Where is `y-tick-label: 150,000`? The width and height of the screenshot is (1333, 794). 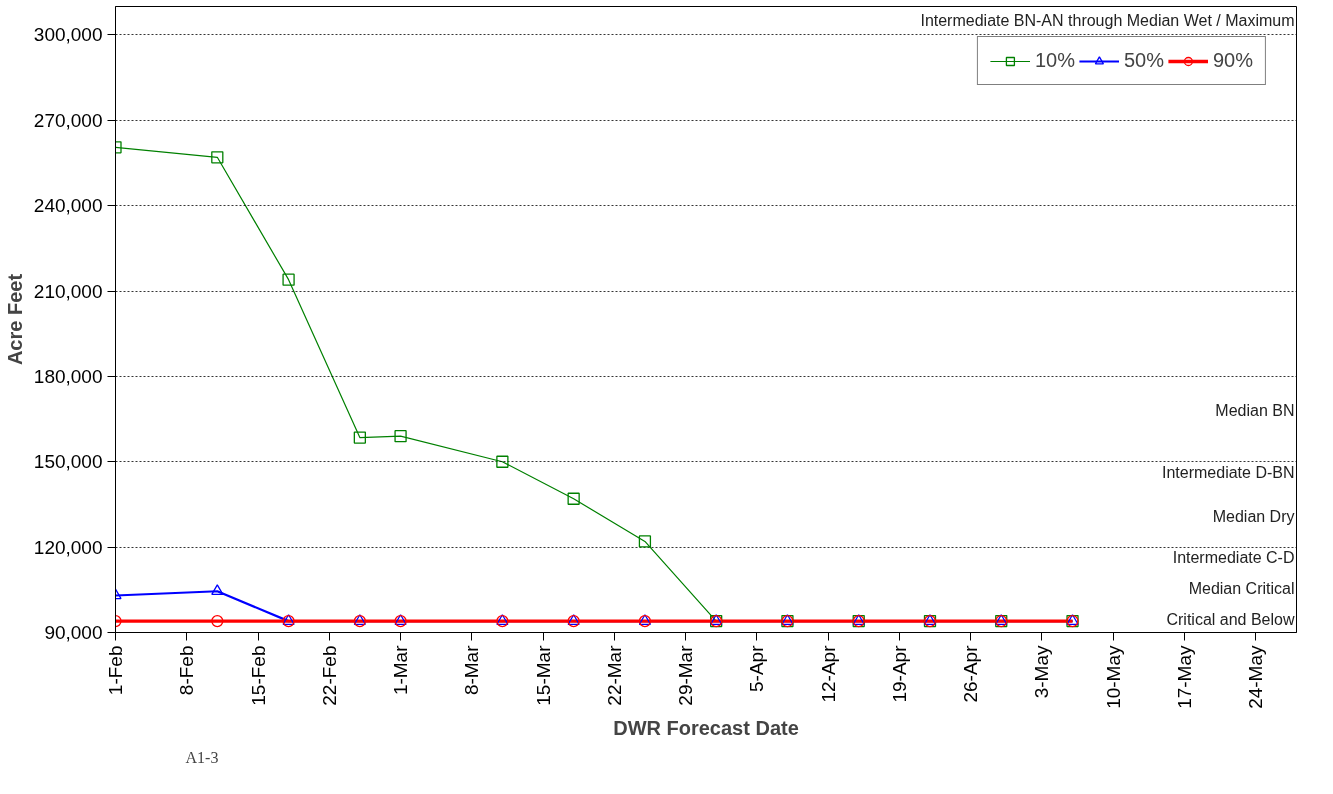
y-tick-label: 150,000 is located at coordinates (68, 462).